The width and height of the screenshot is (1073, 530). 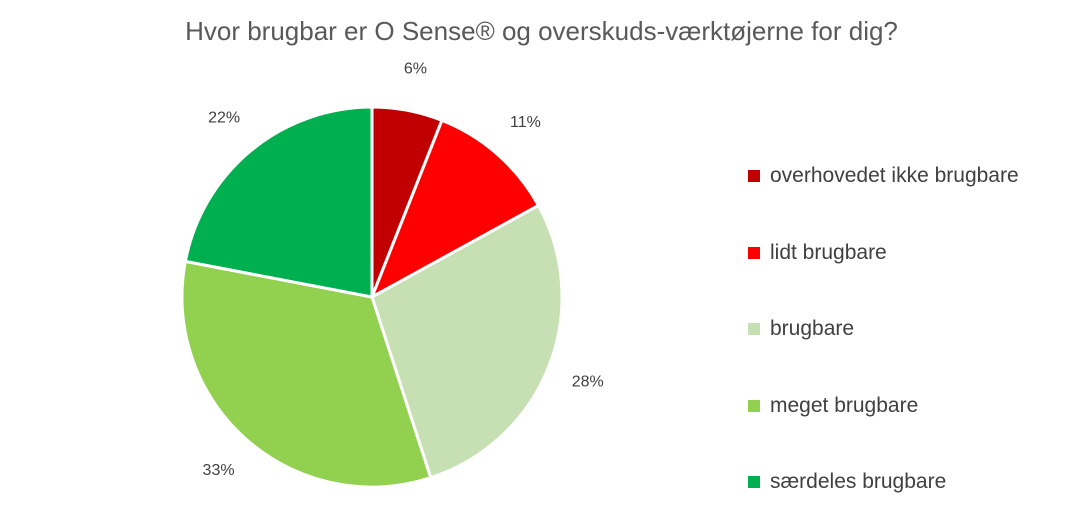 I want to click on pie-data-label-3: 28%, so click(x=588, y=382).